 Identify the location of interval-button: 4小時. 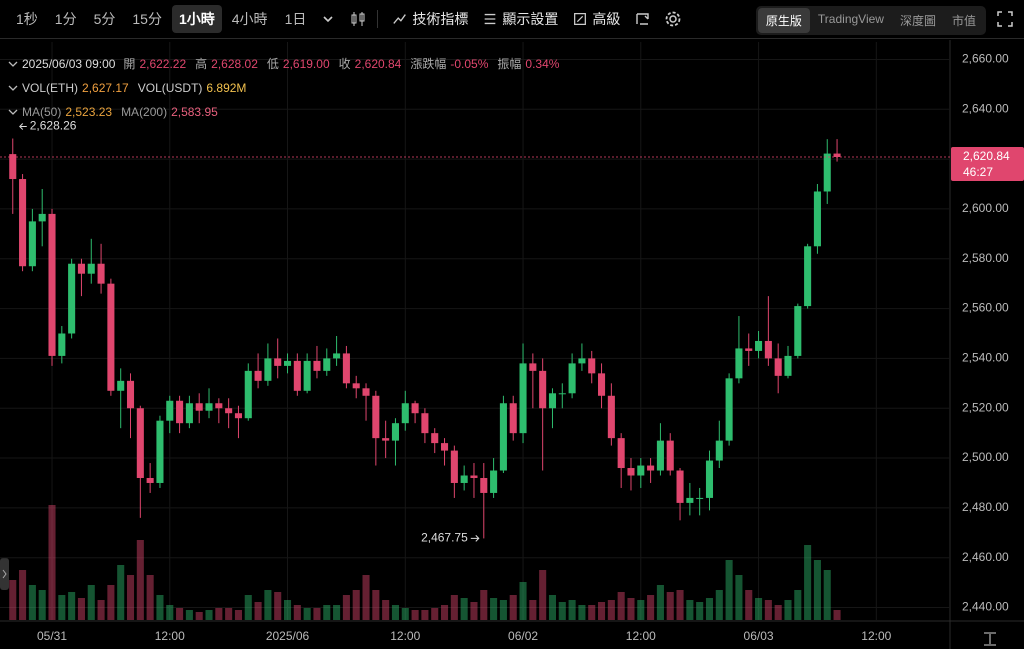
(249, 19).